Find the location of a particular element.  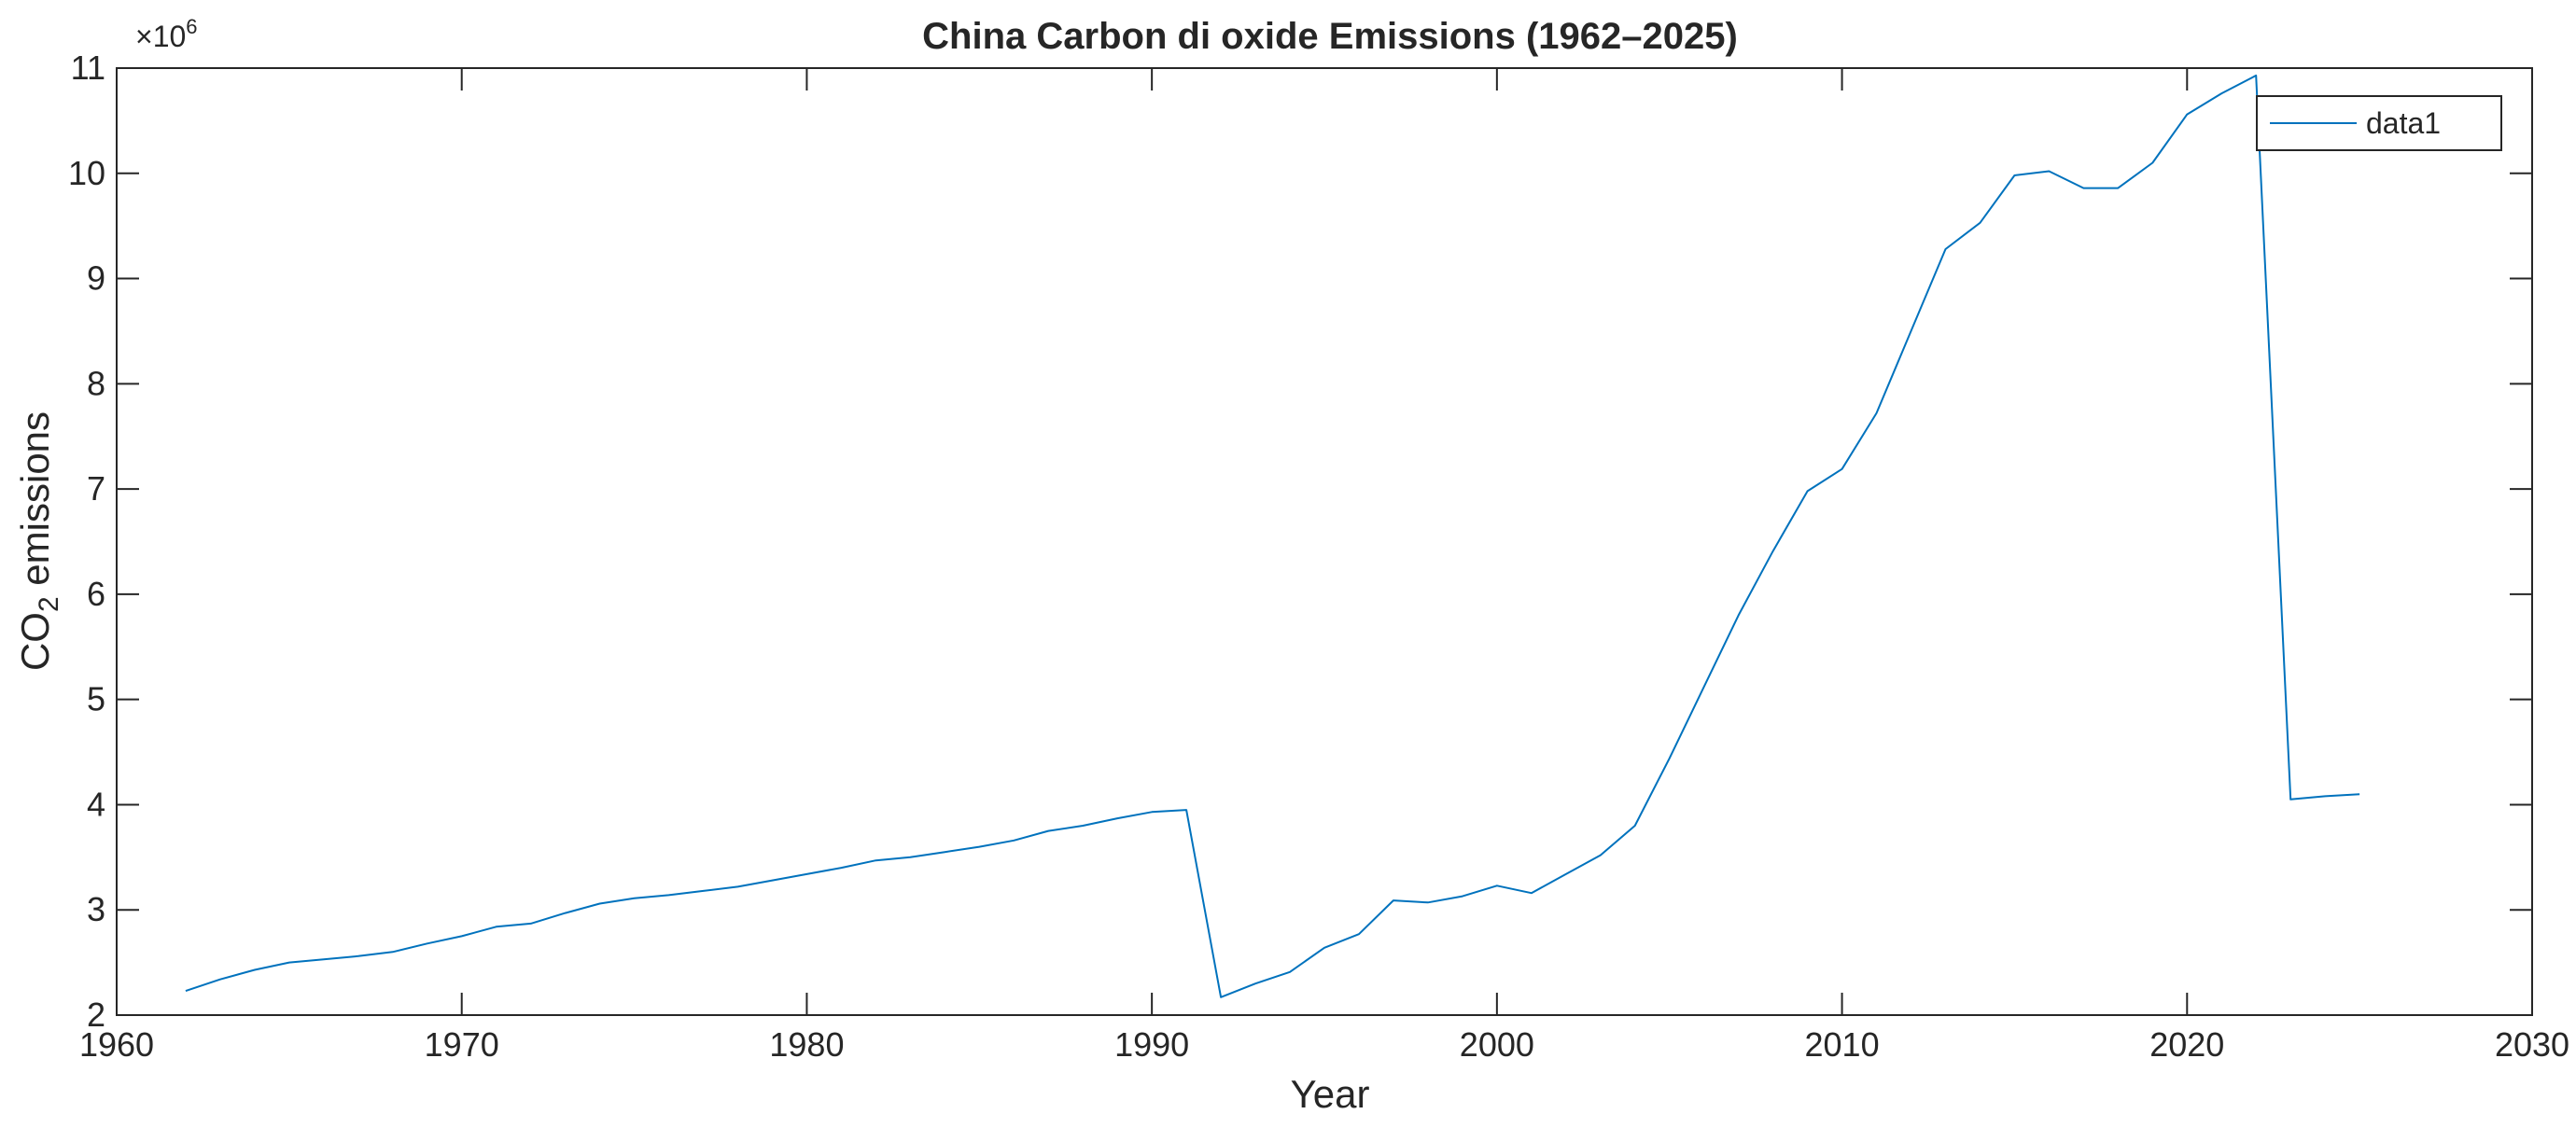

legend: data1 is located at coordinates (2379, 123).